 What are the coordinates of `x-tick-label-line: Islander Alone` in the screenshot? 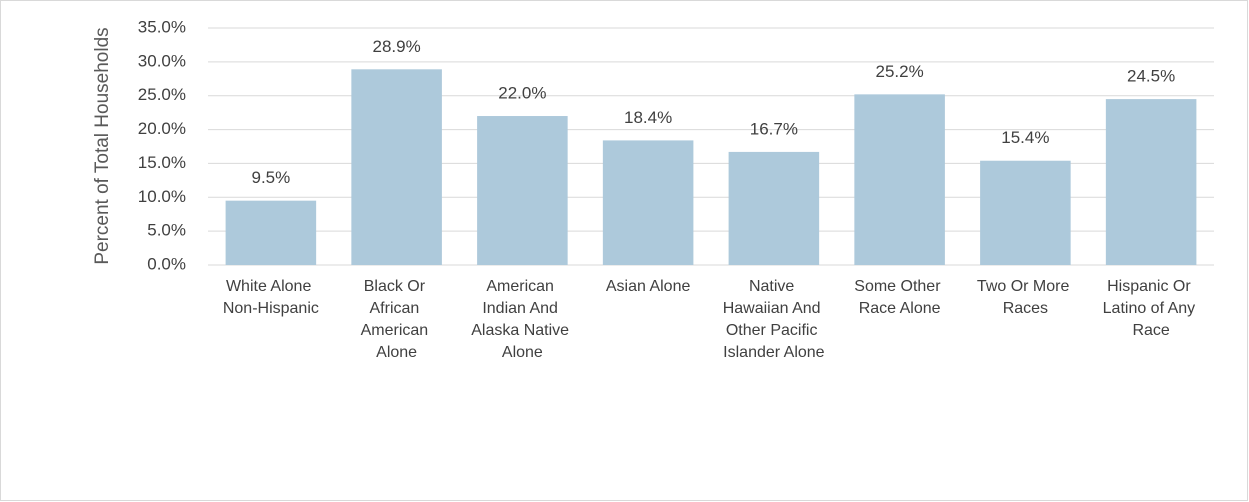 It's located at (774, 352).